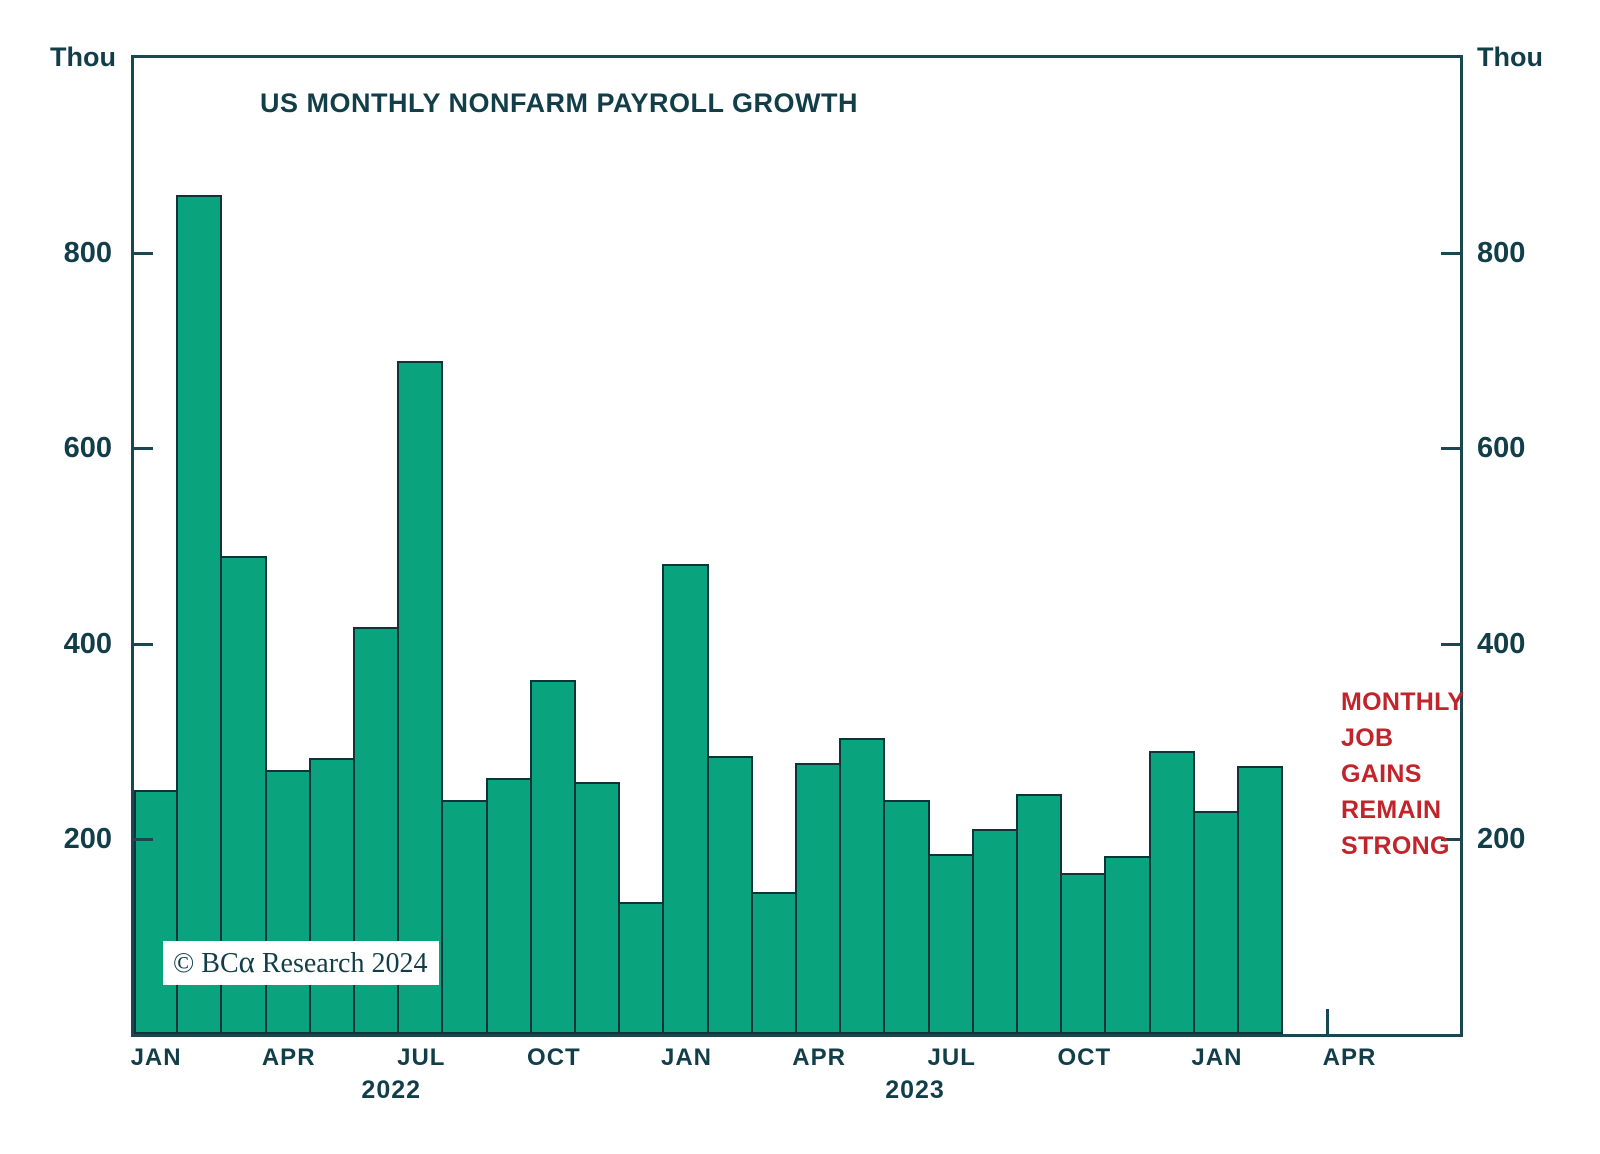 The image size is (1600, 1154). I want to click on y-tick-label-left-800: 800, so click(87, 253).